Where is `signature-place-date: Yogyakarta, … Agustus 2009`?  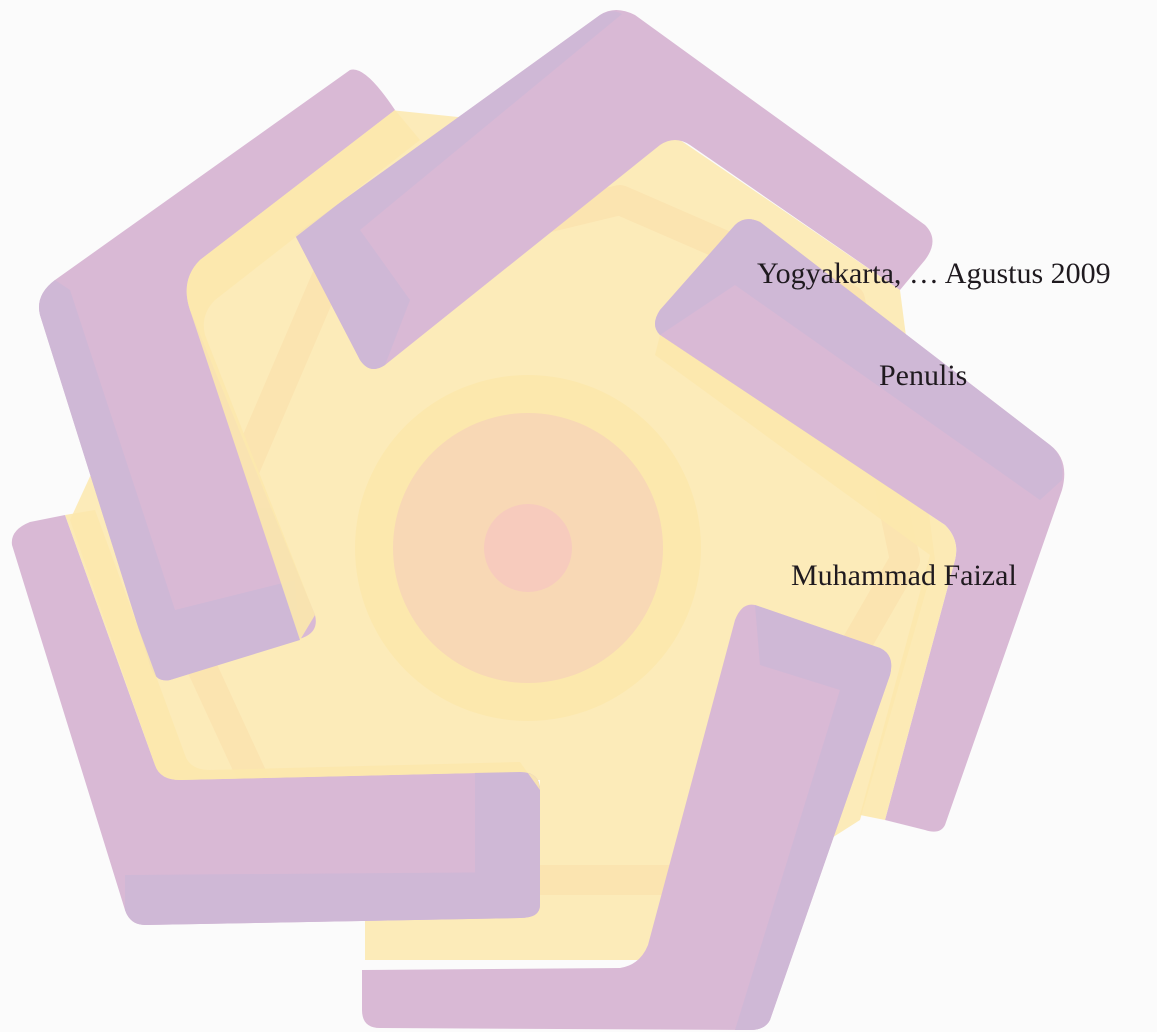 signature-place-date: Yogyakarta, … Agustus 2009 is located at coordinates (934, 273).